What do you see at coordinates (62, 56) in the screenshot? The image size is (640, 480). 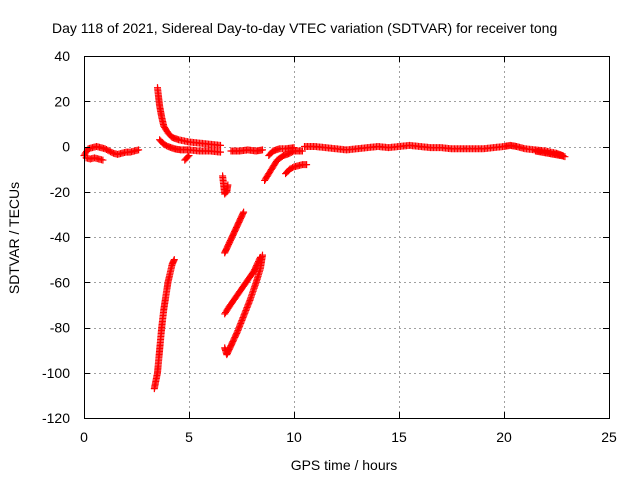 I see `y-tick-label: 40` at bounding box center [62, 56].